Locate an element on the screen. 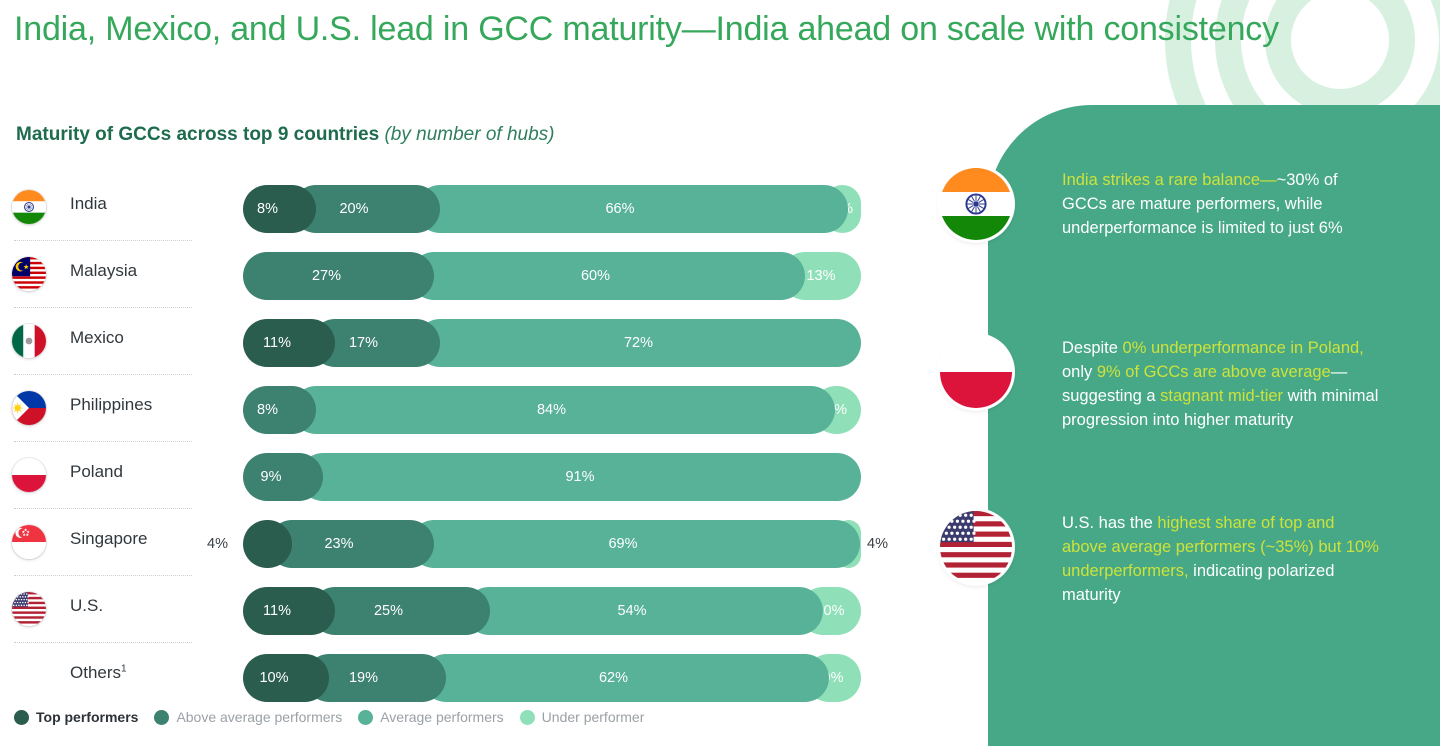 This screenshot has width=1440, height=746. legend-label: Under performer is located at coordinates (593, 717).